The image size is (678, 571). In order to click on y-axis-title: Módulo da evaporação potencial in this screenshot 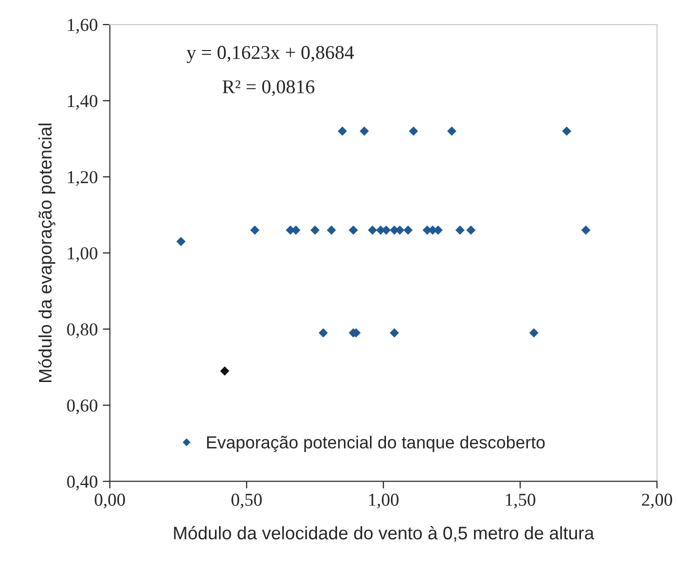, I will do `click(47, 253)`.